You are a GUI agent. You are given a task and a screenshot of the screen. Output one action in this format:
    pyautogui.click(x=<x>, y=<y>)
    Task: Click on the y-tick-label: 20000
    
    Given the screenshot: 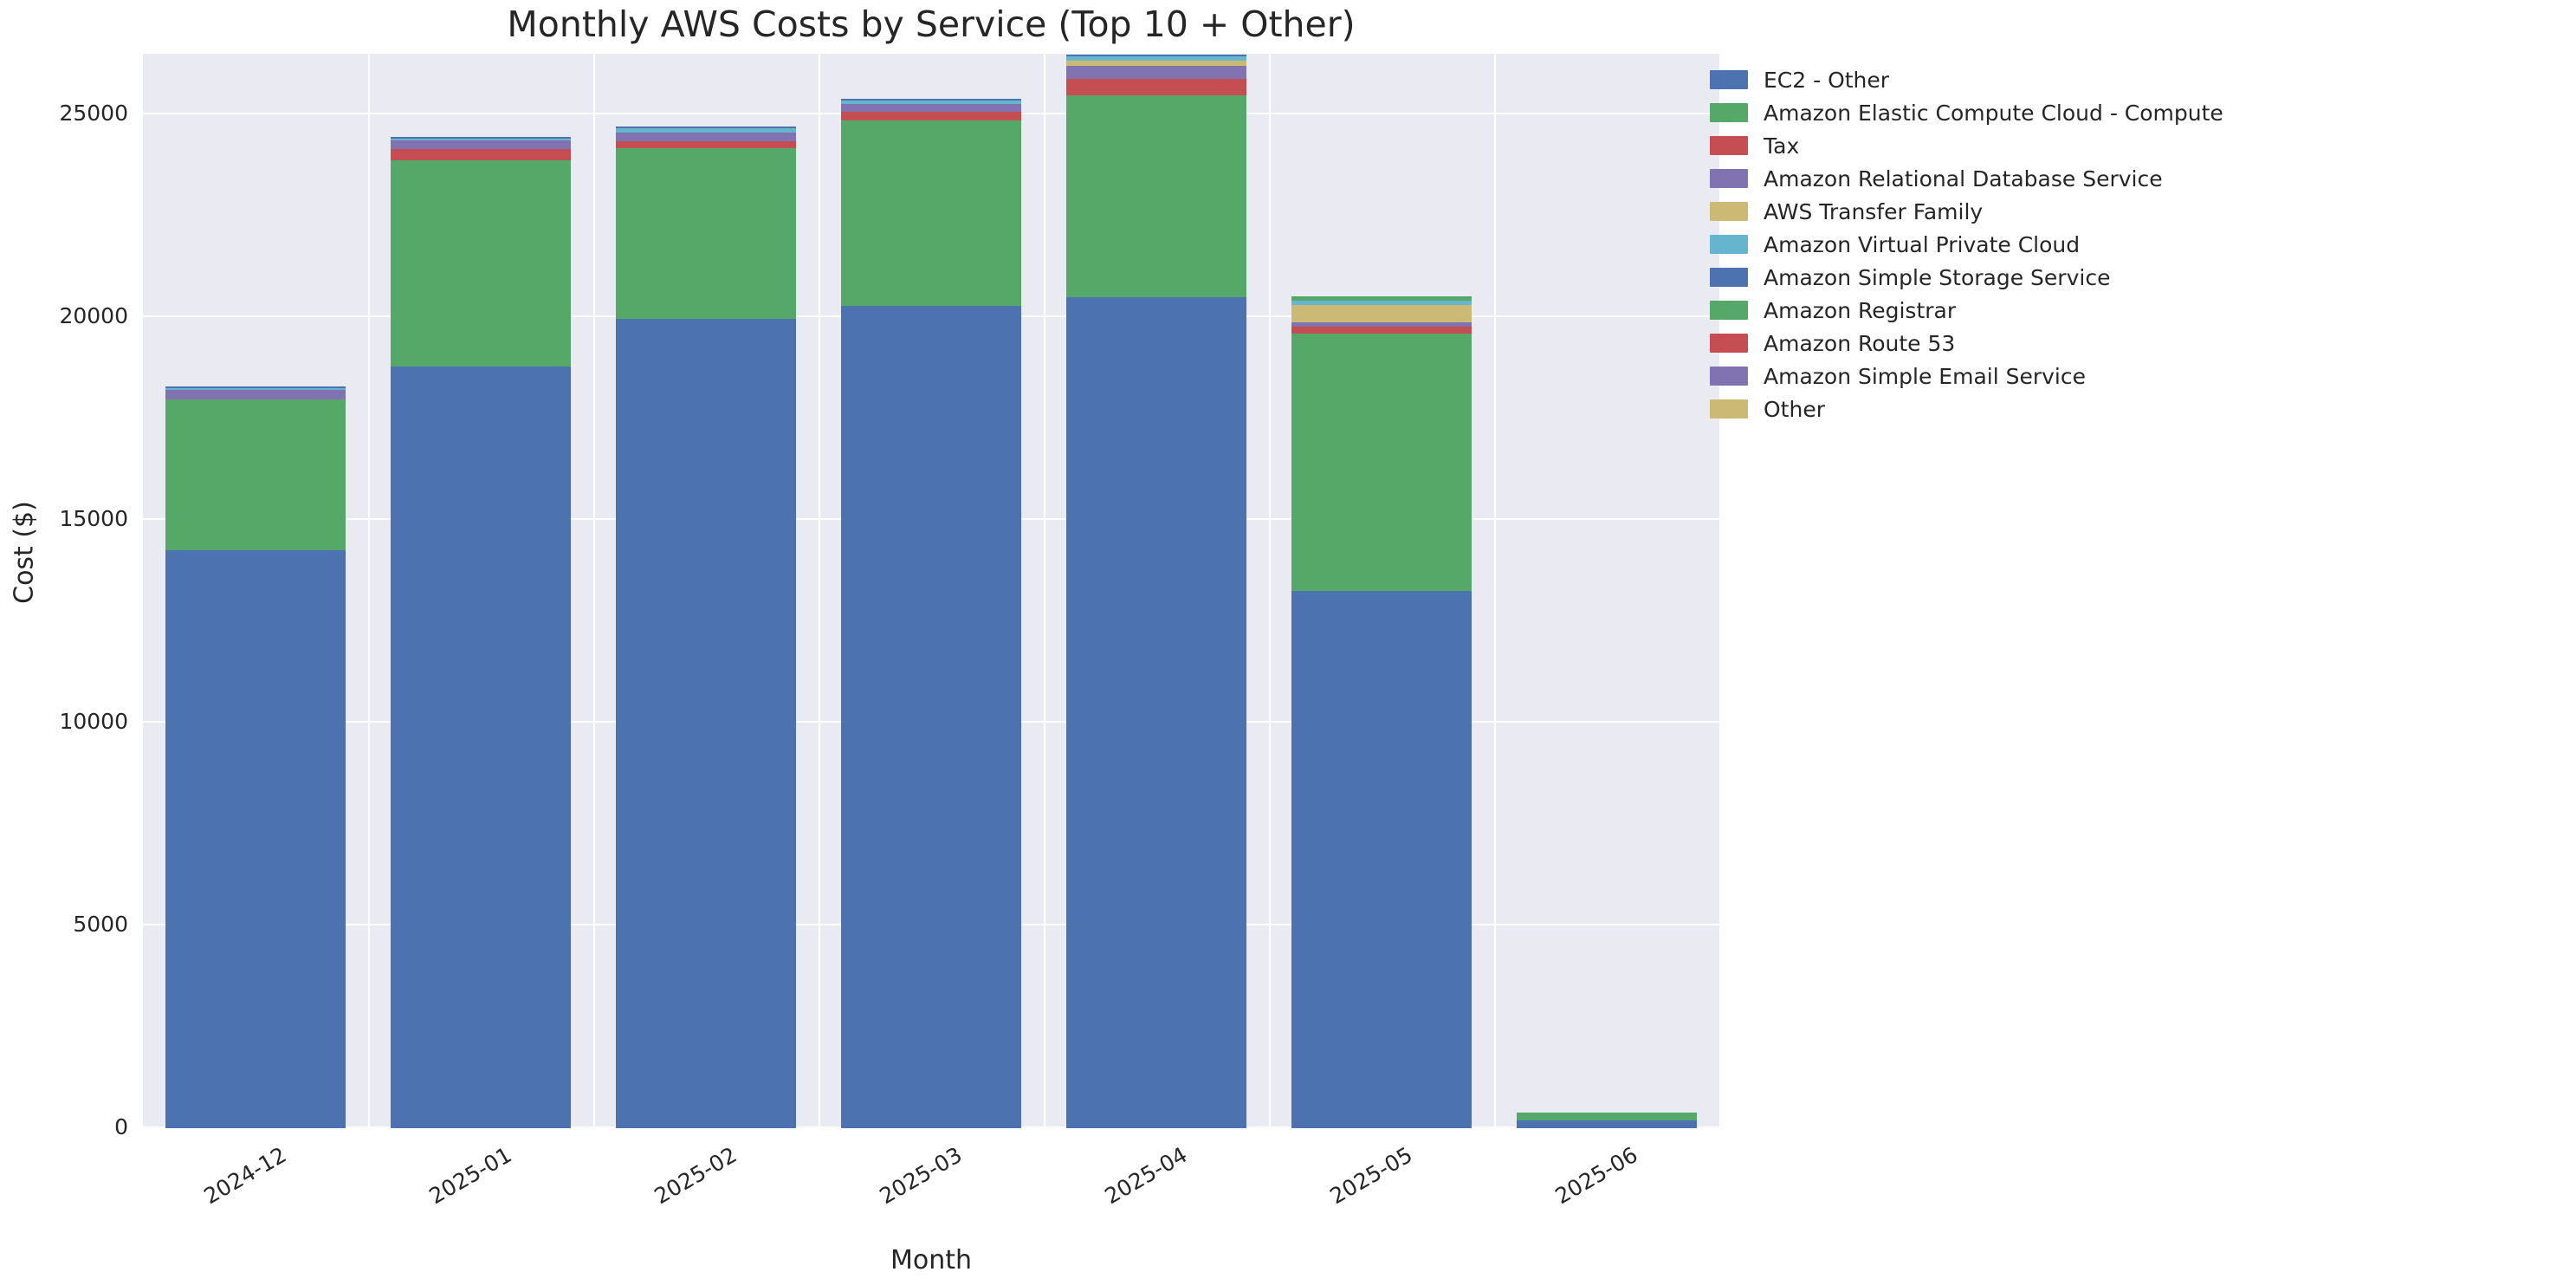 What is the action you would take?
    pyautogui.click(x=93, y=316)
    